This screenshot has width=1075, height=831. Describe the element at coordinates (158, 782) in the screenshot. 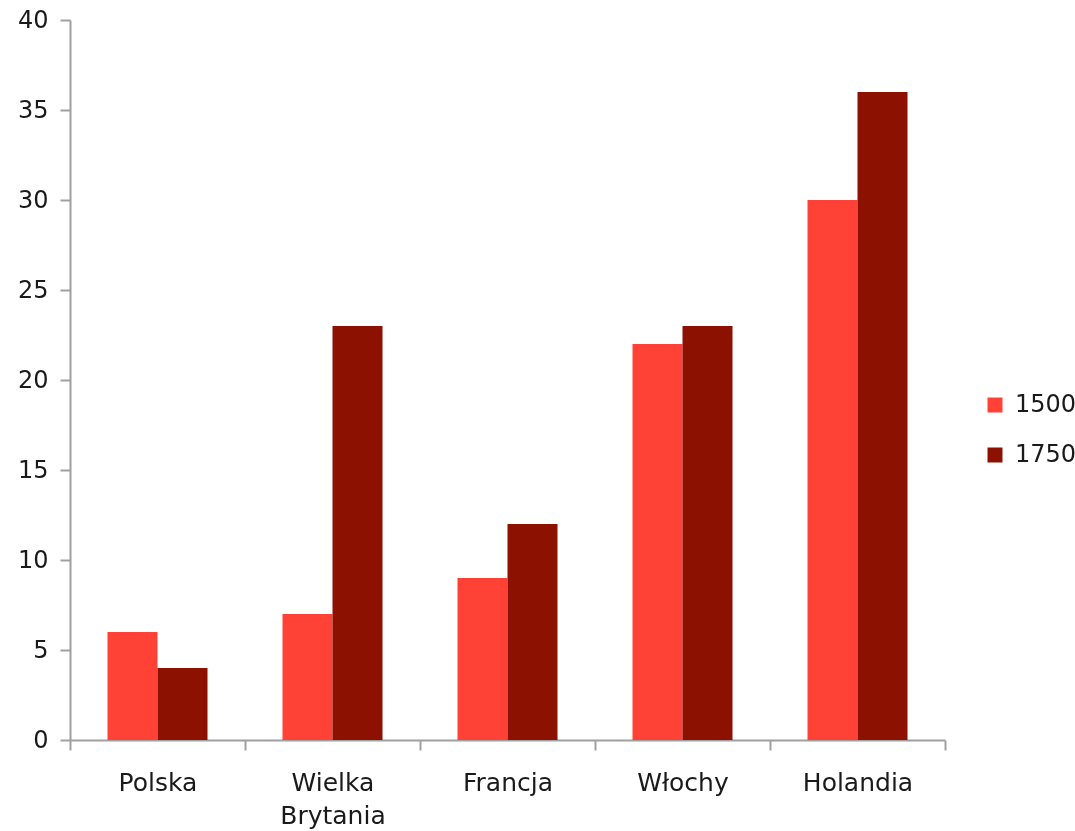

I see `x-tick-label: Polska` at that location.